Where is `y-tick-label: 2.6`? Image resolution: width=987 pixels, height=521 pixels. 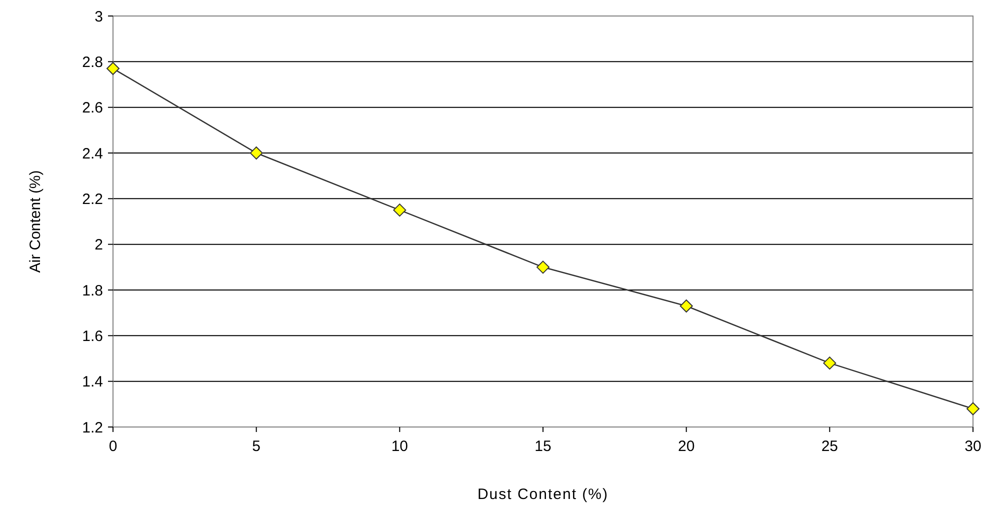 y-tick-label: 2.6 is located at coordinates (92, 108).